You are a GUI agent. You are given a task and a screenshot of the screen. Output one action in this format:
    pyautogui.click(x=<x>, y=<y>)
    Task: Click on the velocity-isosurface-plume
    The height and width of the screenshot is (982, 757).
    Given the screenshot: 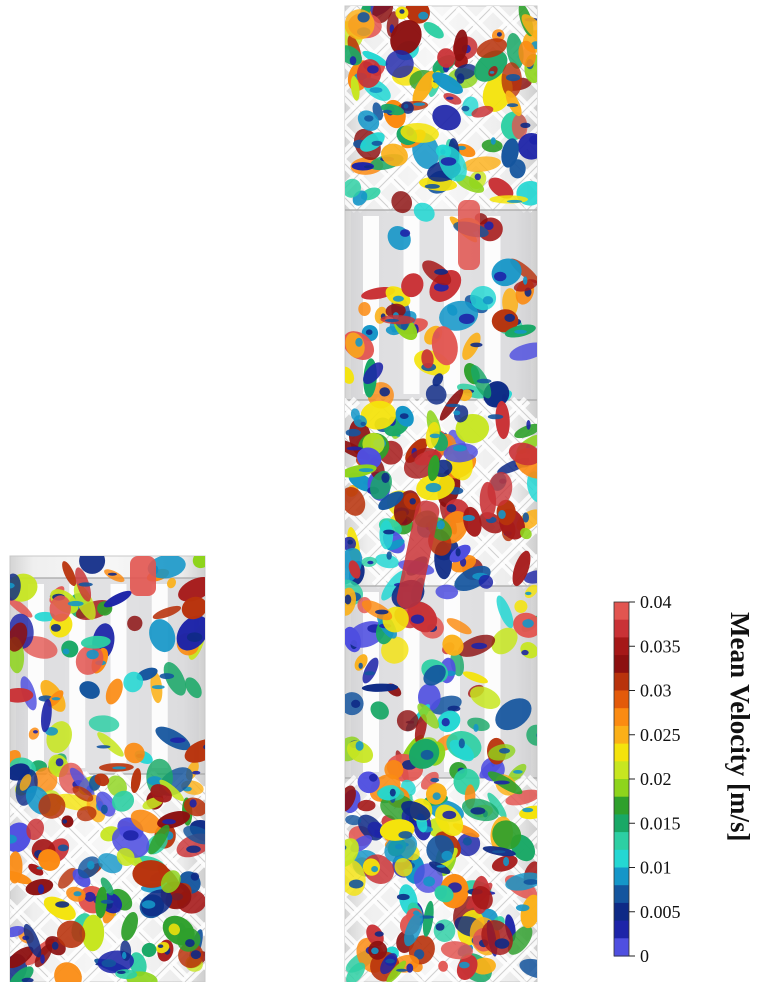 What is the action you would take?
    pyautogui.click(x=143, y=576)
    